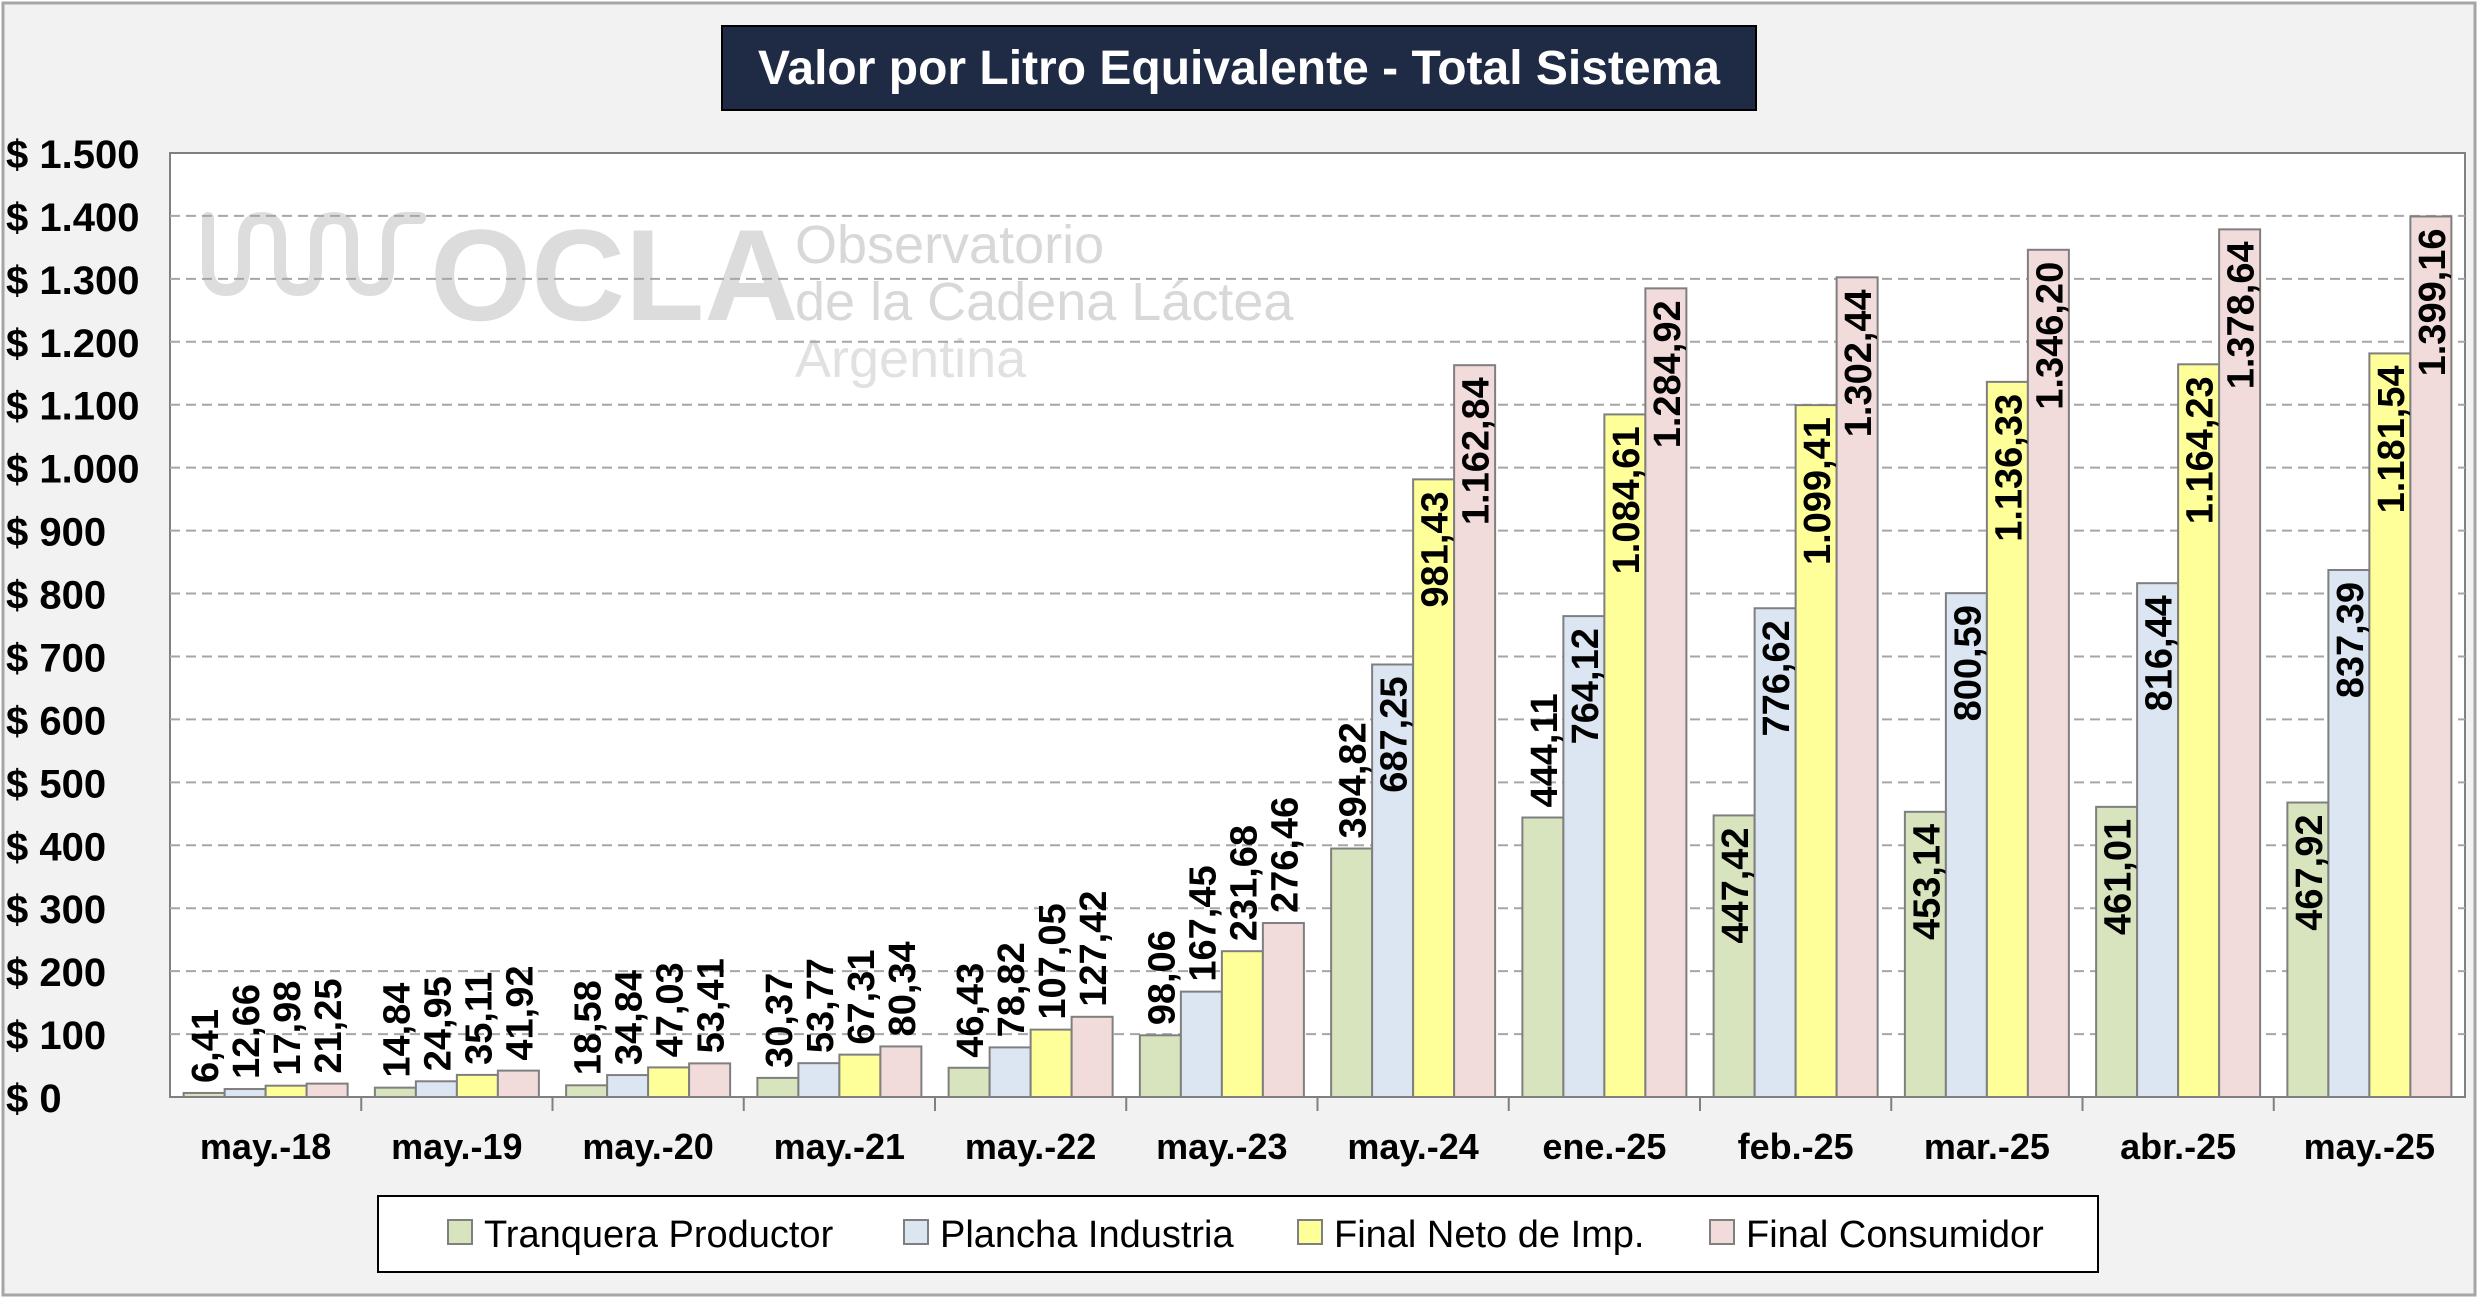  I want to click on watermark-logo-text: OCLA, so click(614, 275).